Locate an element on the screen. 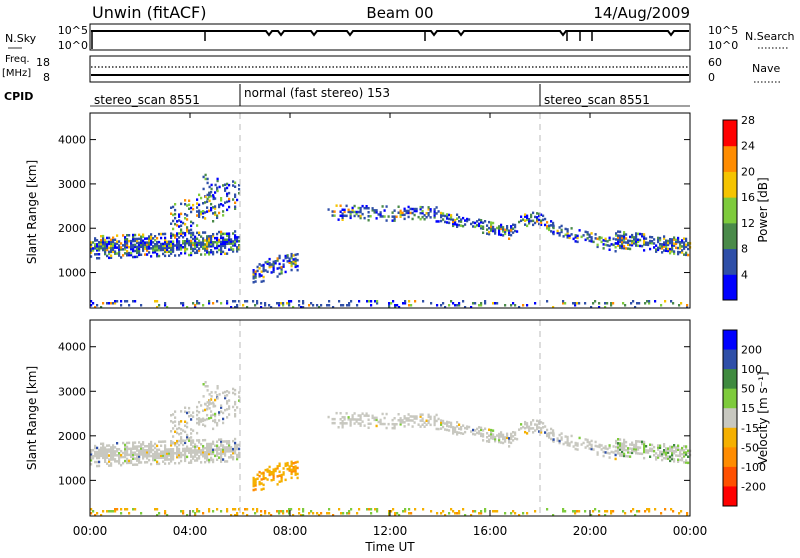  colorbar-tick-label: -15 is located at coordinates (750, 428).